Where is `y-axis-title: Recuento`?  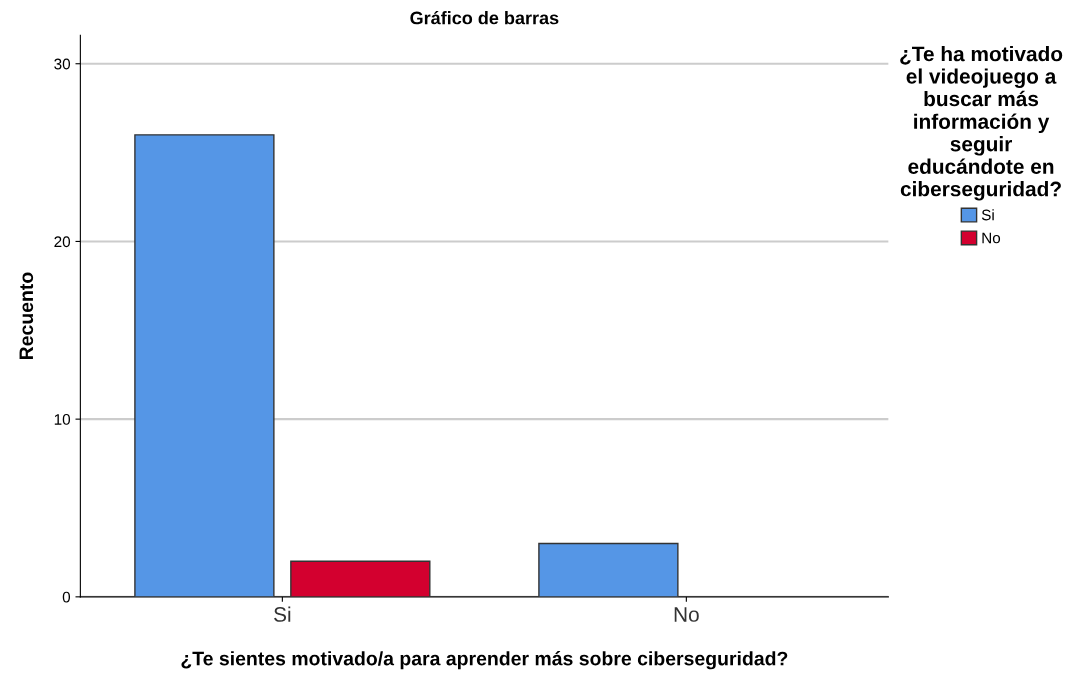 y-axis-title: Recuento is located at coordinates (26, 316).